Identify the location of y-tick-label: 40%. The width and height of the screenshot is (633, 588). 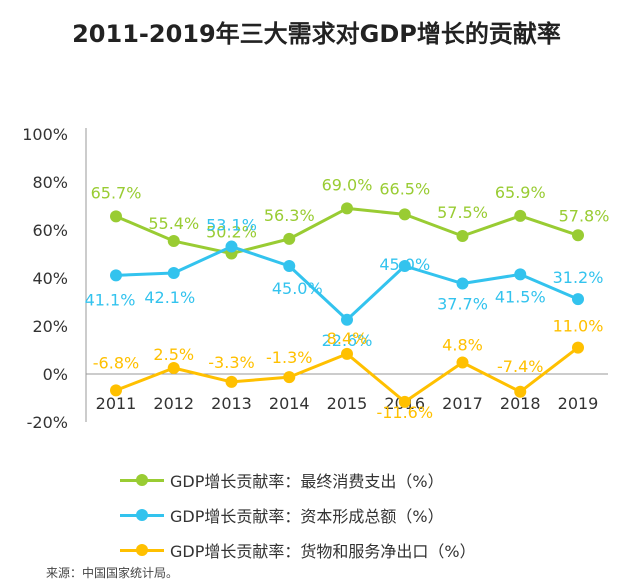
(50, 278).